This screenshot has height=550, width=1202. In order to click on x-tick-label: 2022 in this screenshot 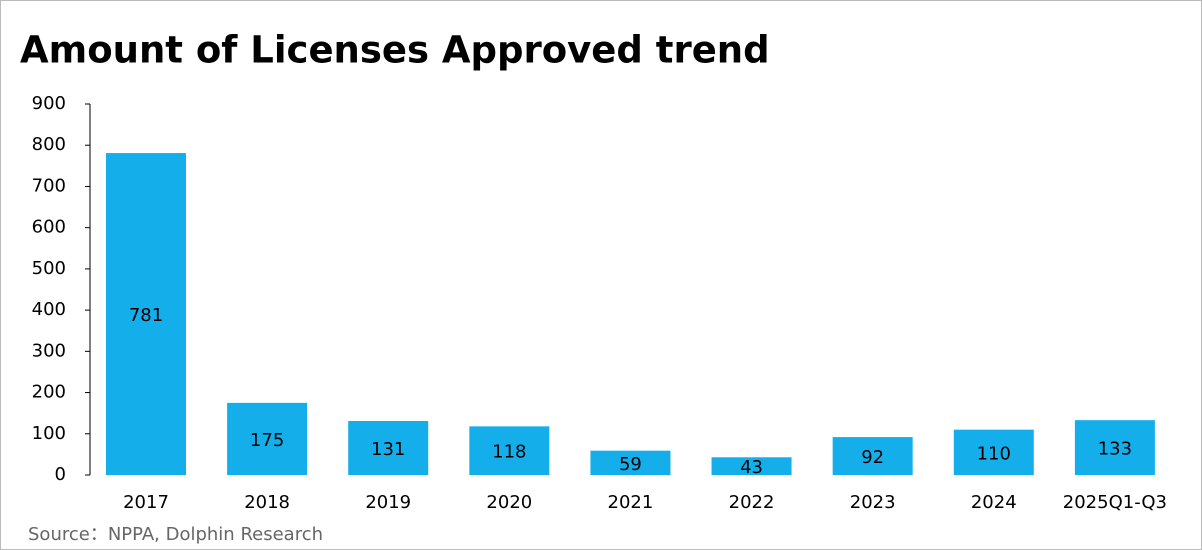, I will do `click(752, 502)`.